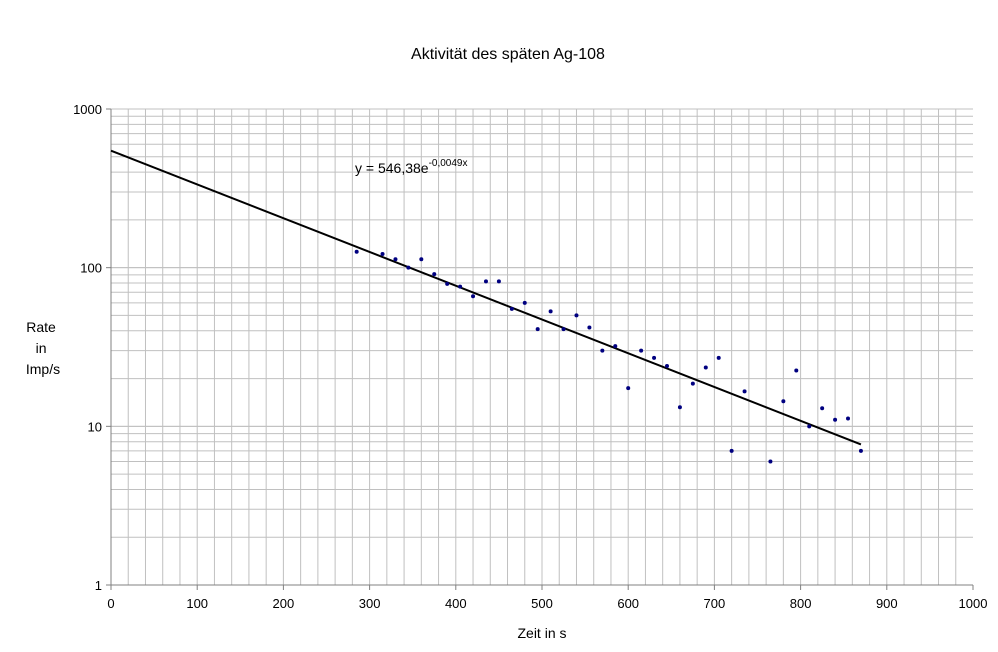 The image size is (998, 652). Describe the element at coordinates (801, 603) in the screenshot. I see `x-tick-label: 800` at that location.